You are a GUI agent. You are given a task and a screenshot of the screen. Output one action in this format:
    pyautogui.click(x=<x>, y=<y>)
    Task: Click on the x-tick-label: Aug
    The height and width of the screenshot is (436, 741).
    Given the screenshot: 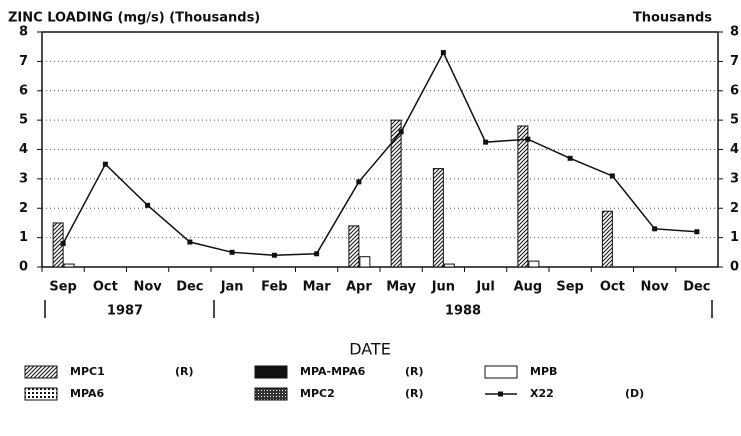 What is the action you would take?
    pyautogui.click(x=528, y=287)
    